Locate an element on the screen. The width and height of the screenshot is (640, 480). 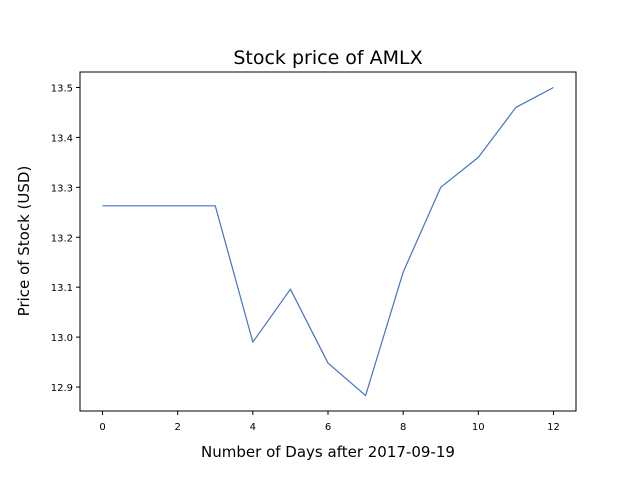
y-tick-label: 13.3 is located at coordinates (62, 188).